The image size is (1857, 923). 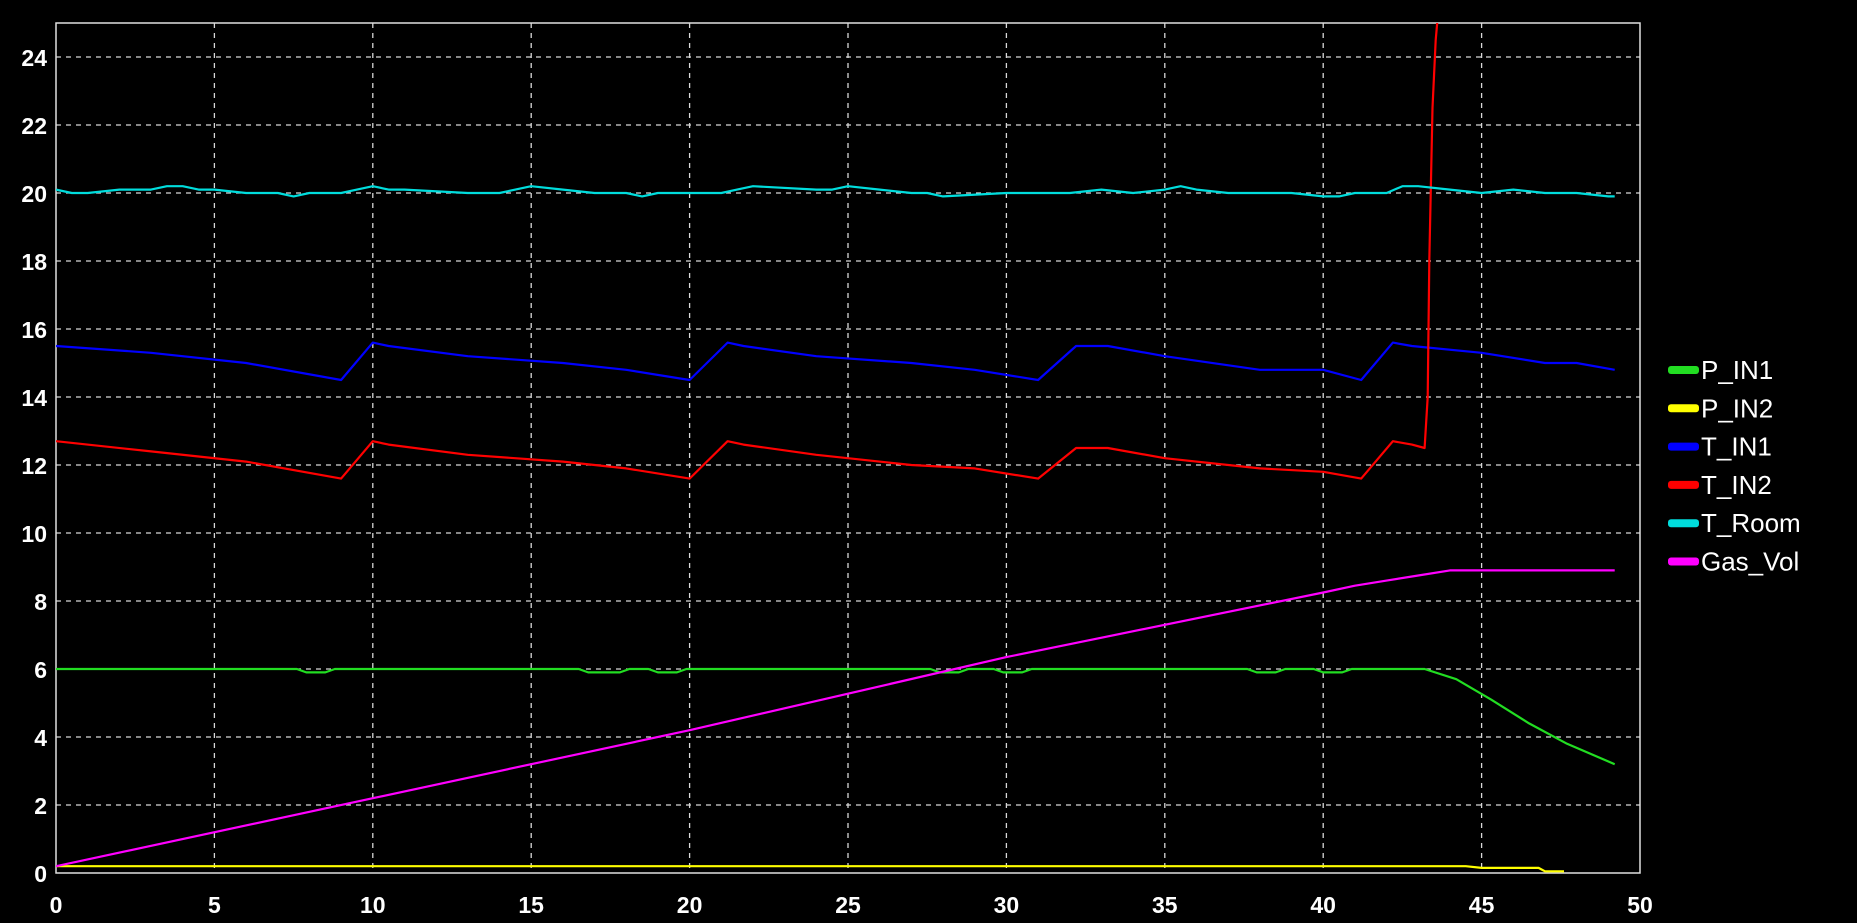 I want to click on y-tick-label: 4, so click(x=40, y=738).